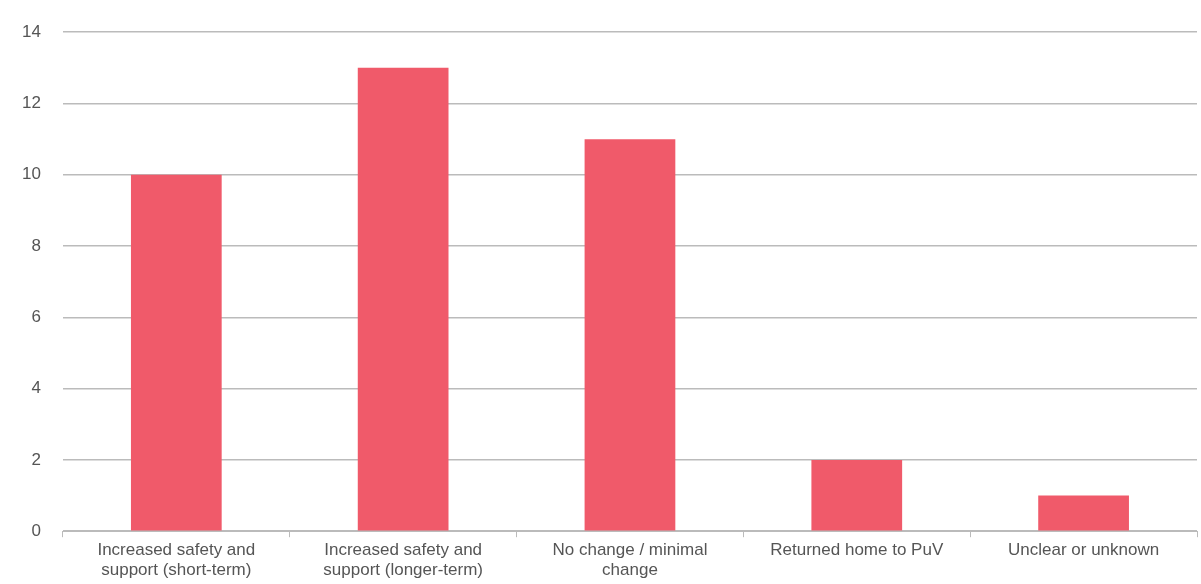  What do you see at coordinates (31, 103) in the screenshot?
I see `y-tick-label: 12` at bounding box center [31, 103].